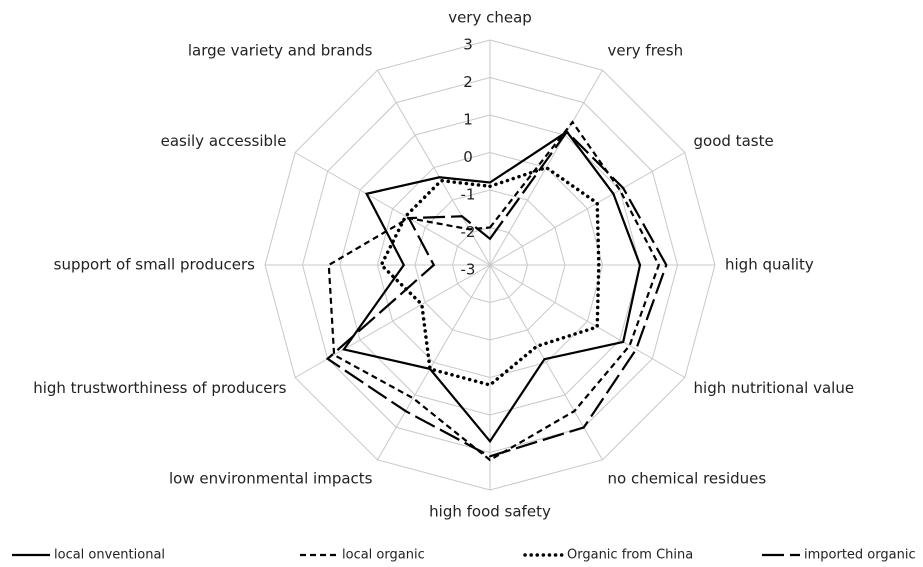  What do you see at coordinates (468, 195) in the screenshot?
I see `tick-label: -1` at bounding box center [468, 195].